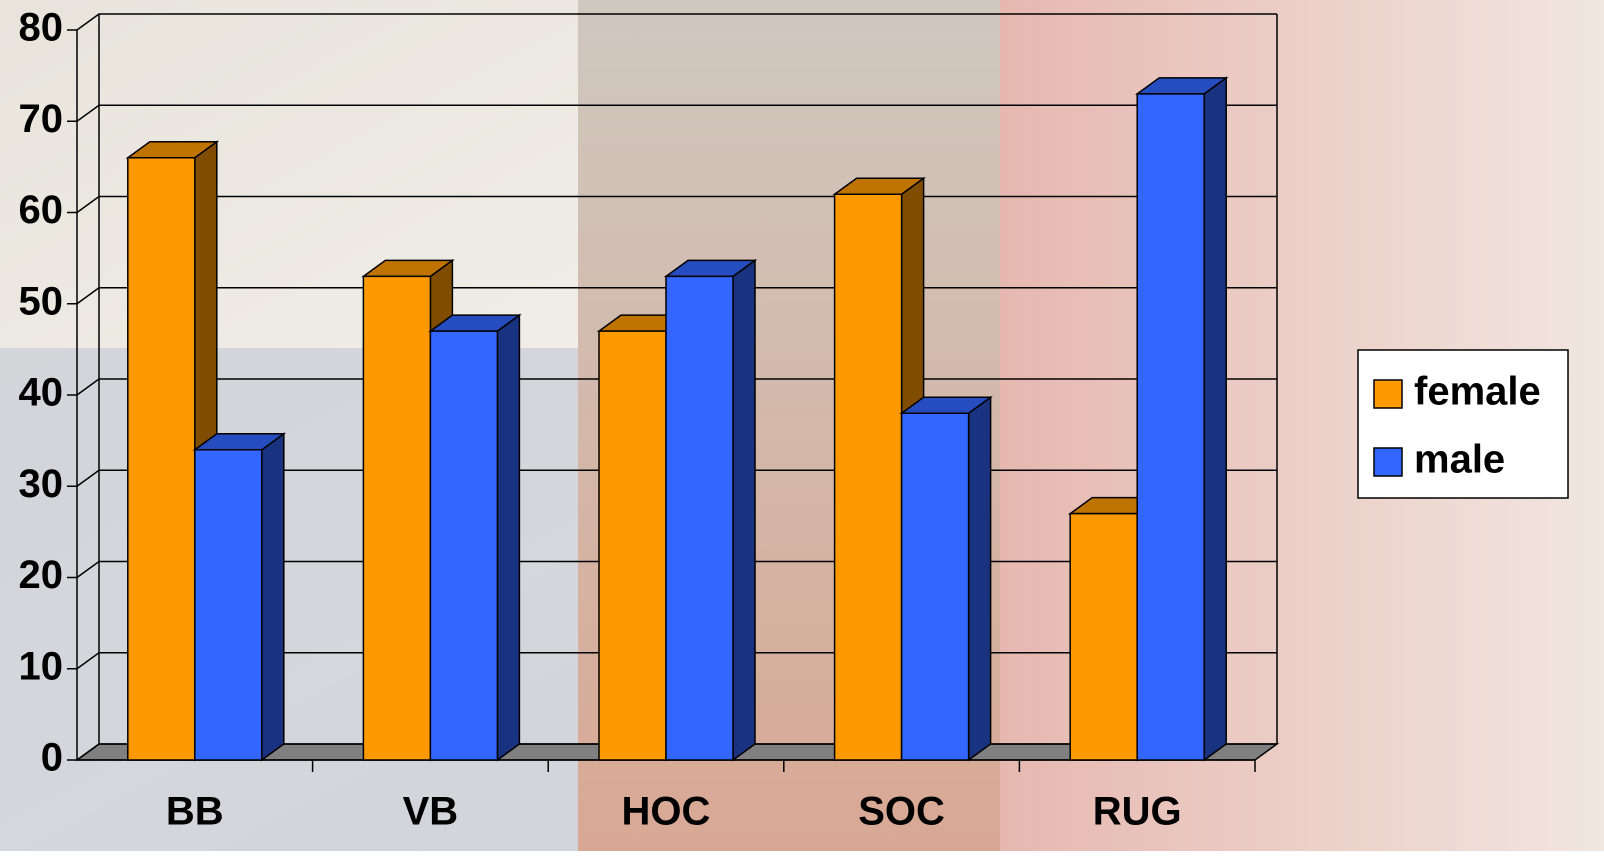 The width and height of the screenshot is (1604, 856). I want to click on legend-label: female, so click(1477, 392).